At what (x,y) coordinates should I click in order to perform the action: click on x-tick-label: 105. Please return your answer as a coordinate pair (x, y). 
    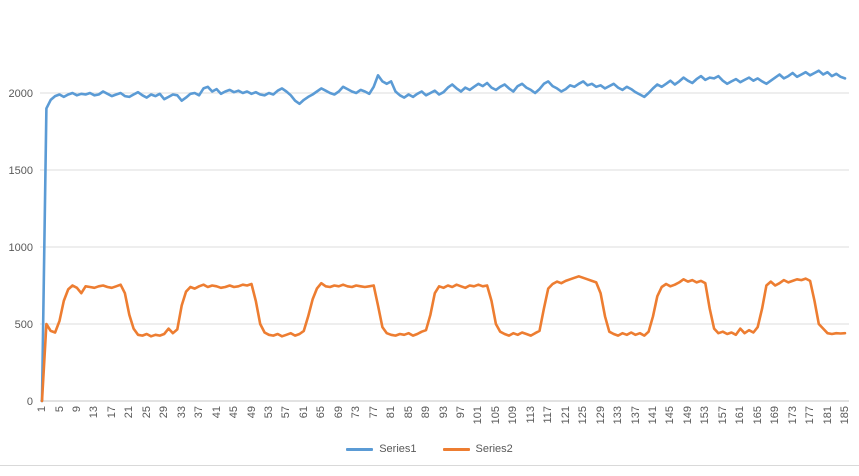
    Looking at the image, I should click on (495, 415).